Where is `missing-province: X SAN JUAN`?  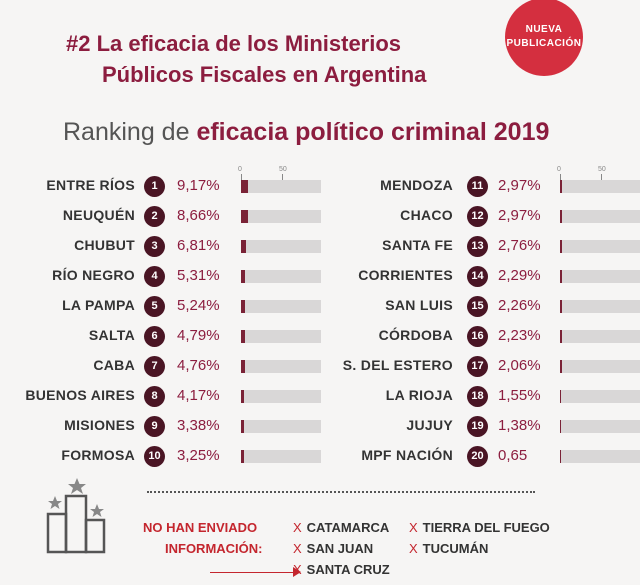
missing-province: X SAN JUAN is located at coordinates (333, 548).